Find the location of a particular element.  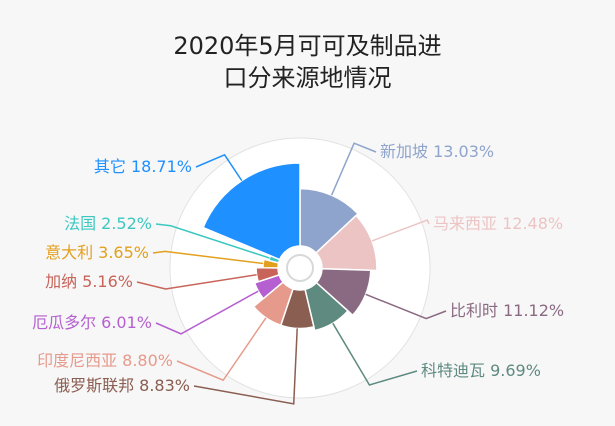

pie-label-7: 厄瓜多尔 6.01% is located at coordinates (92, 322).